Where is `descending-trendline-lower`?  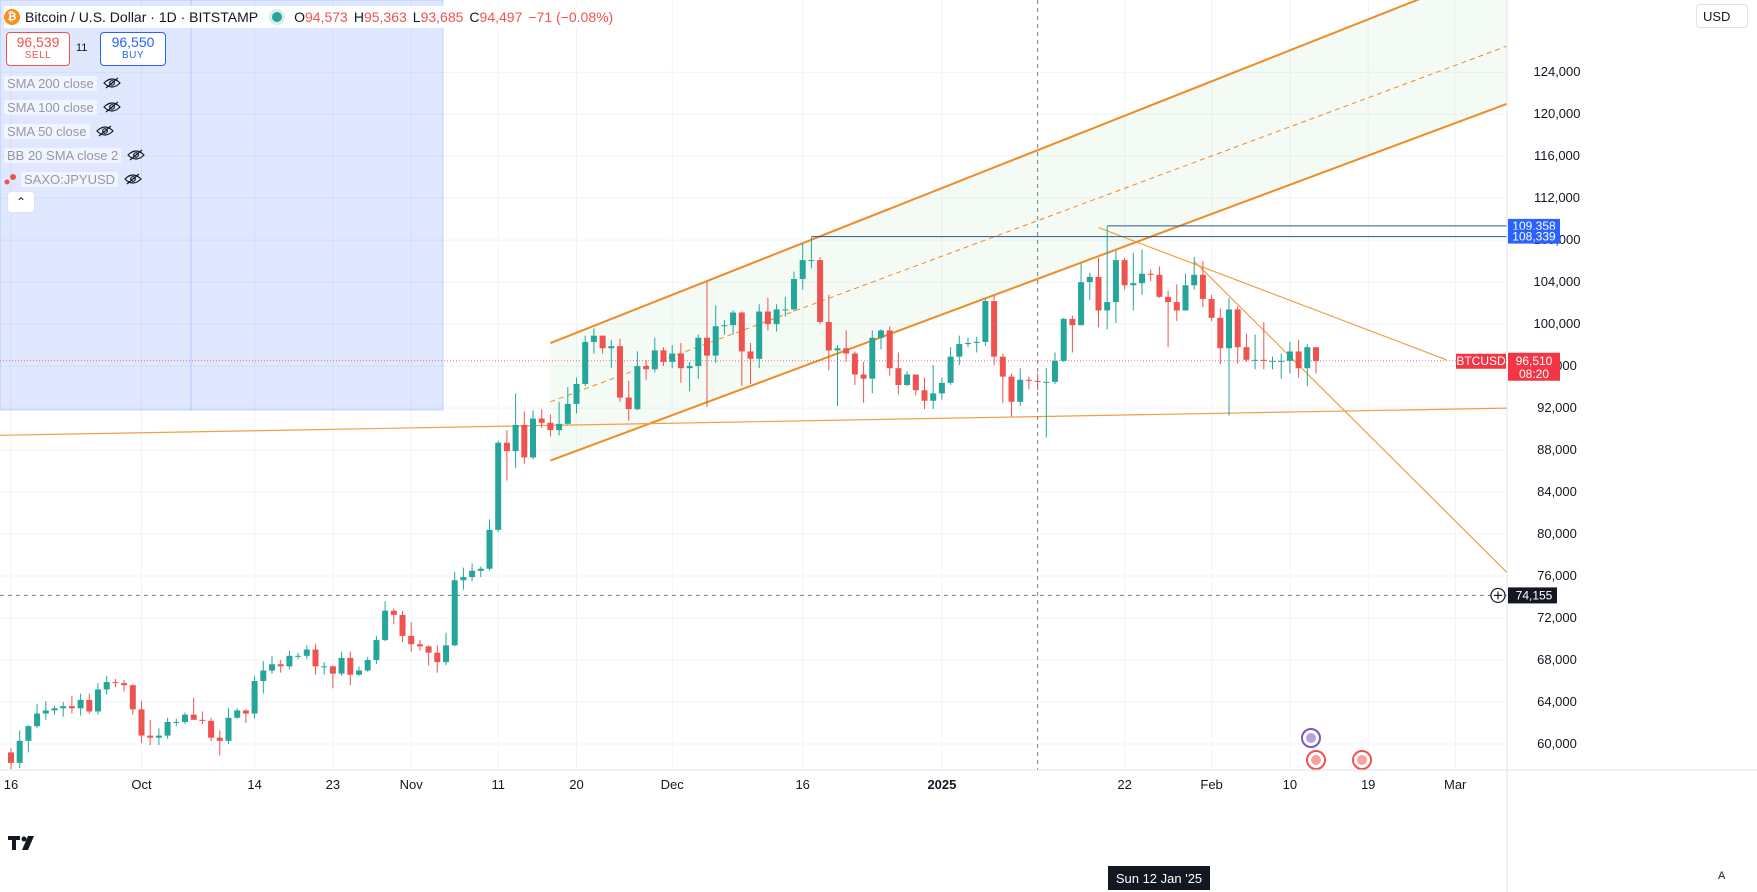
descending-trendline-lower is located at coordinates (1350, 417).